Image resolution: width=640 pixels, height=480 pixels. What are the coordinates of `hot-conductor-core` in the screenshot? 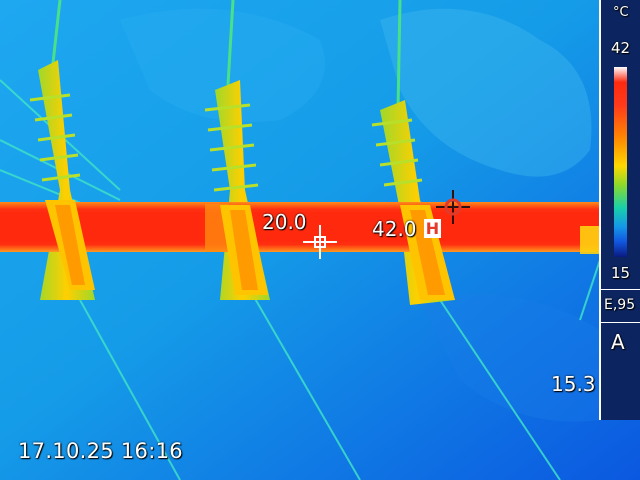 It's located at (300, 227).